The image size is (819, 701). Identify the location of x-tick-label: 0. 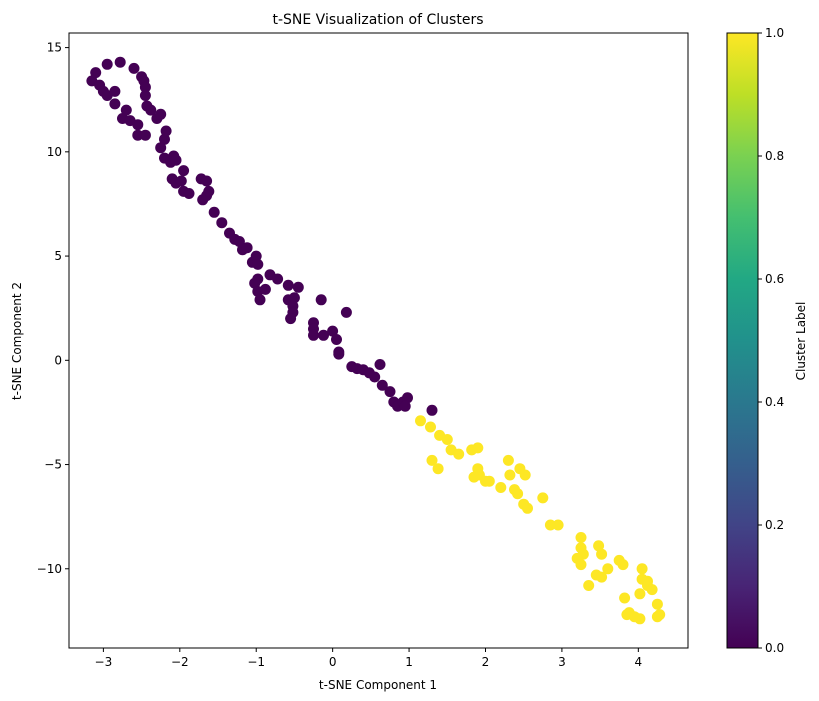
(333, 662).